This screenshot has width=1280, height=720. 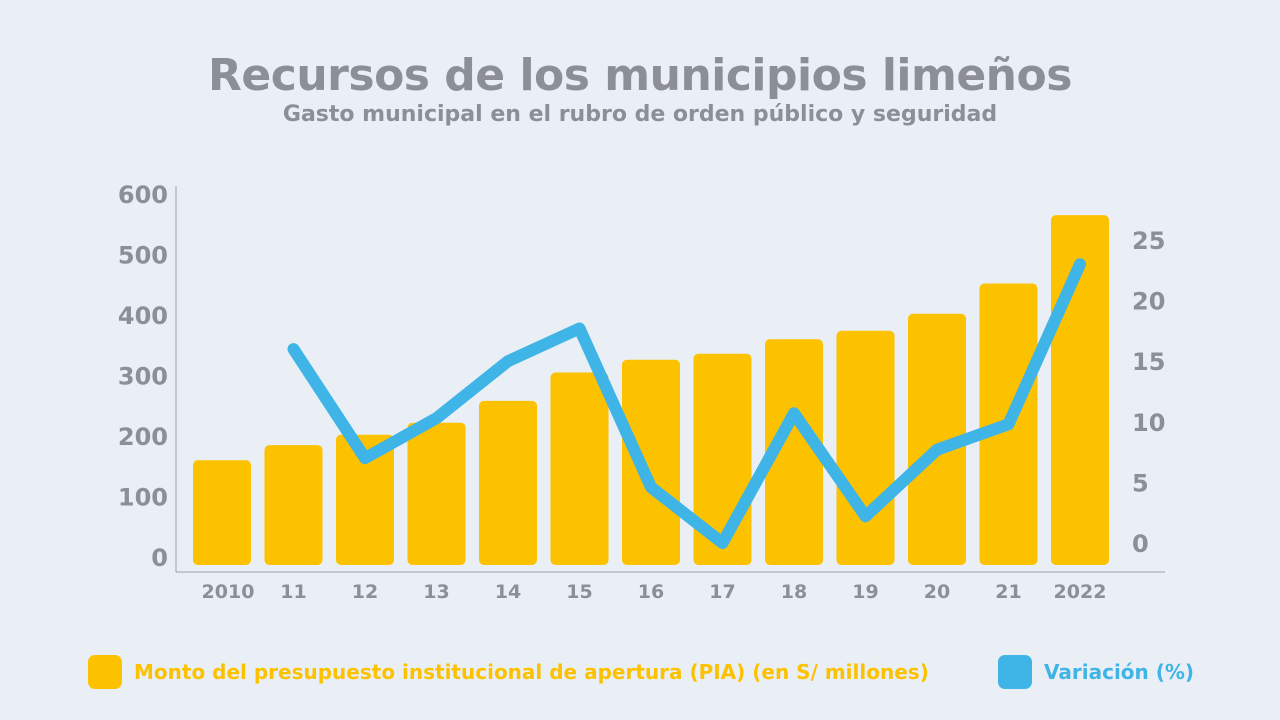 I want to click on x-tick-label-17: 17, so click(x=722, y=592).